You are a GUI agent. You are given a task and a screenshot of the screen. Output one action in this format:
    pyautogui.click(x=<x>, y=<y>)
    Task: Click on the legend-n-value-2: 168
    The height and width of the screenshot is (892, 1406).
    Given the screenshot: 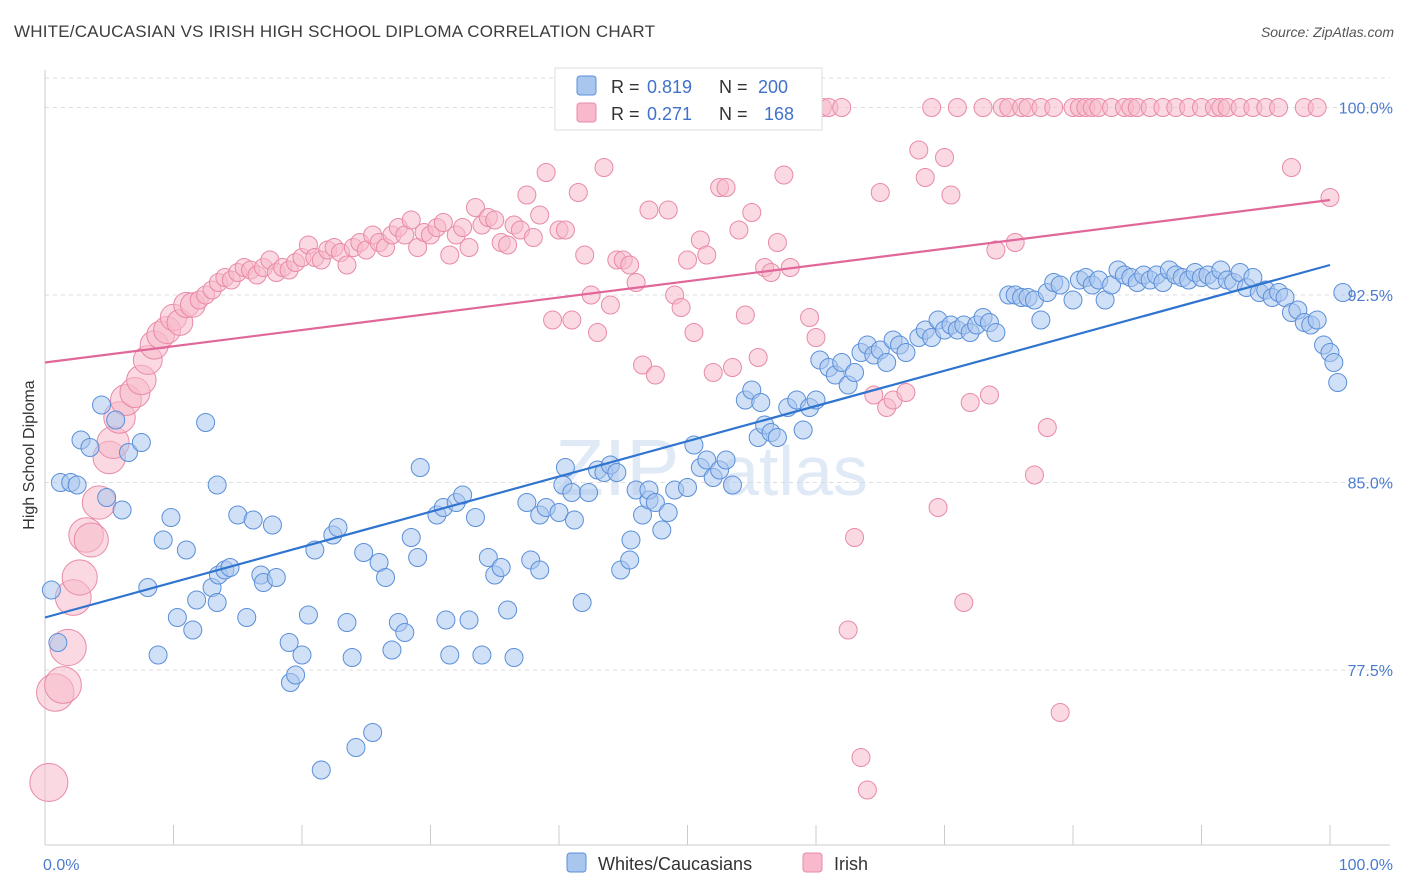 What is the action you would take?
    pyautogui.click(x=779, y=114)
    